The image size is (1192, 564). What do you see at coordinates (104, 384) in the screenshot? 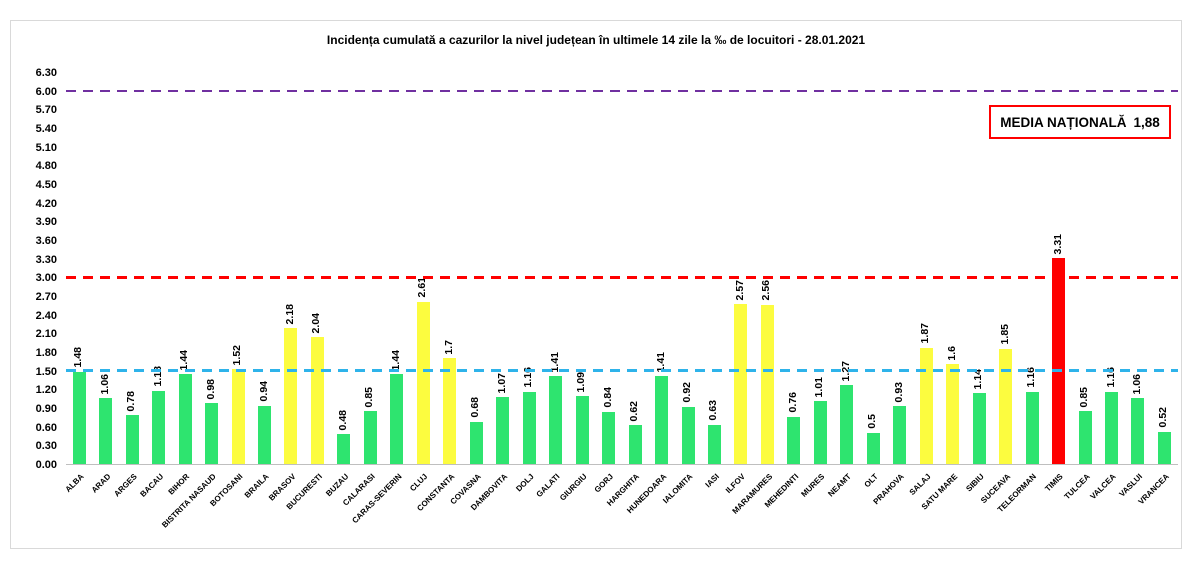
I see `bar-value-label: 1.06` at bounding box center [104, 384].